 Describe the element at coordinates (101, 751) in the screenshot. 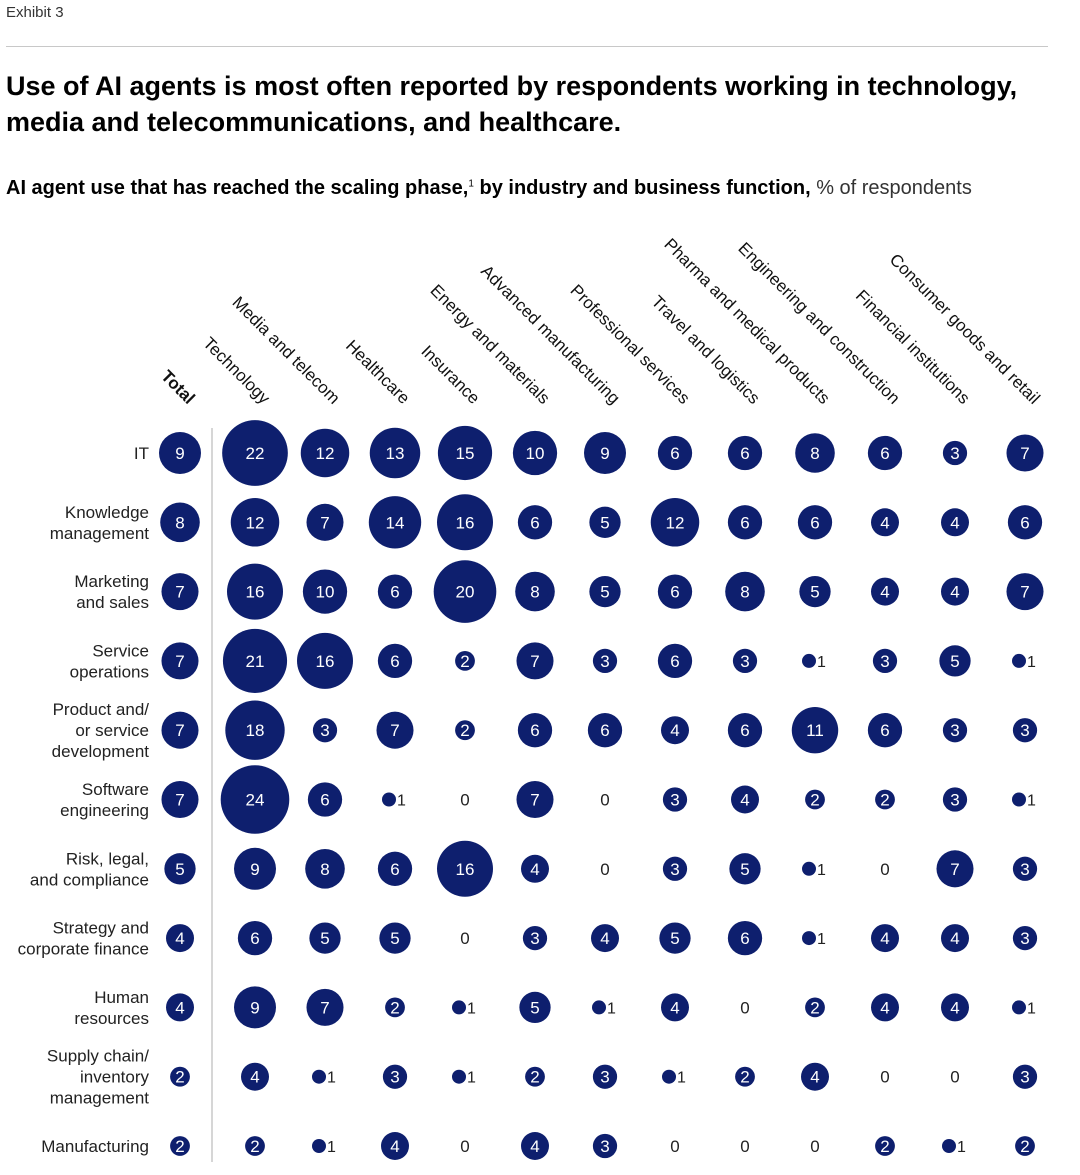

I see `row-label: development` at that location.